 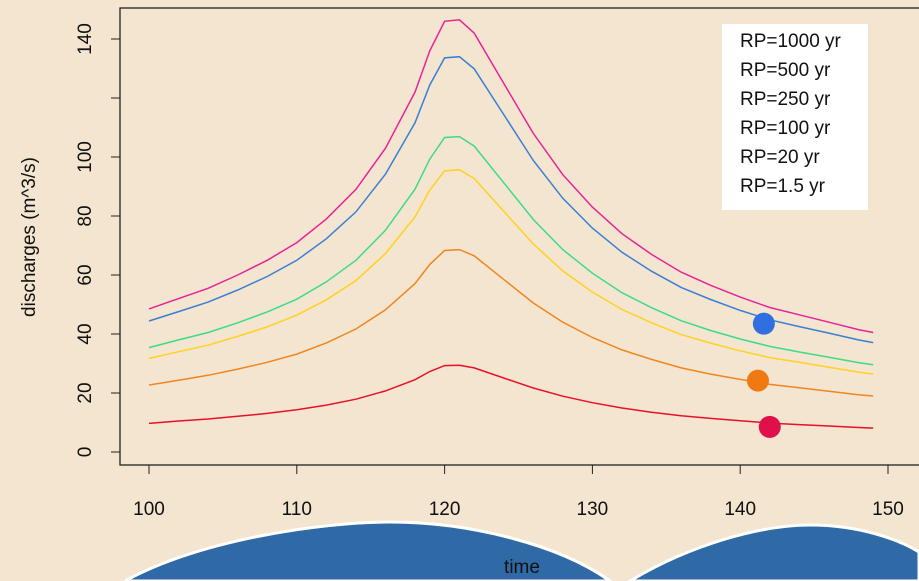 I want to click on x-tick-label: 130, so click(x=593, y=509).